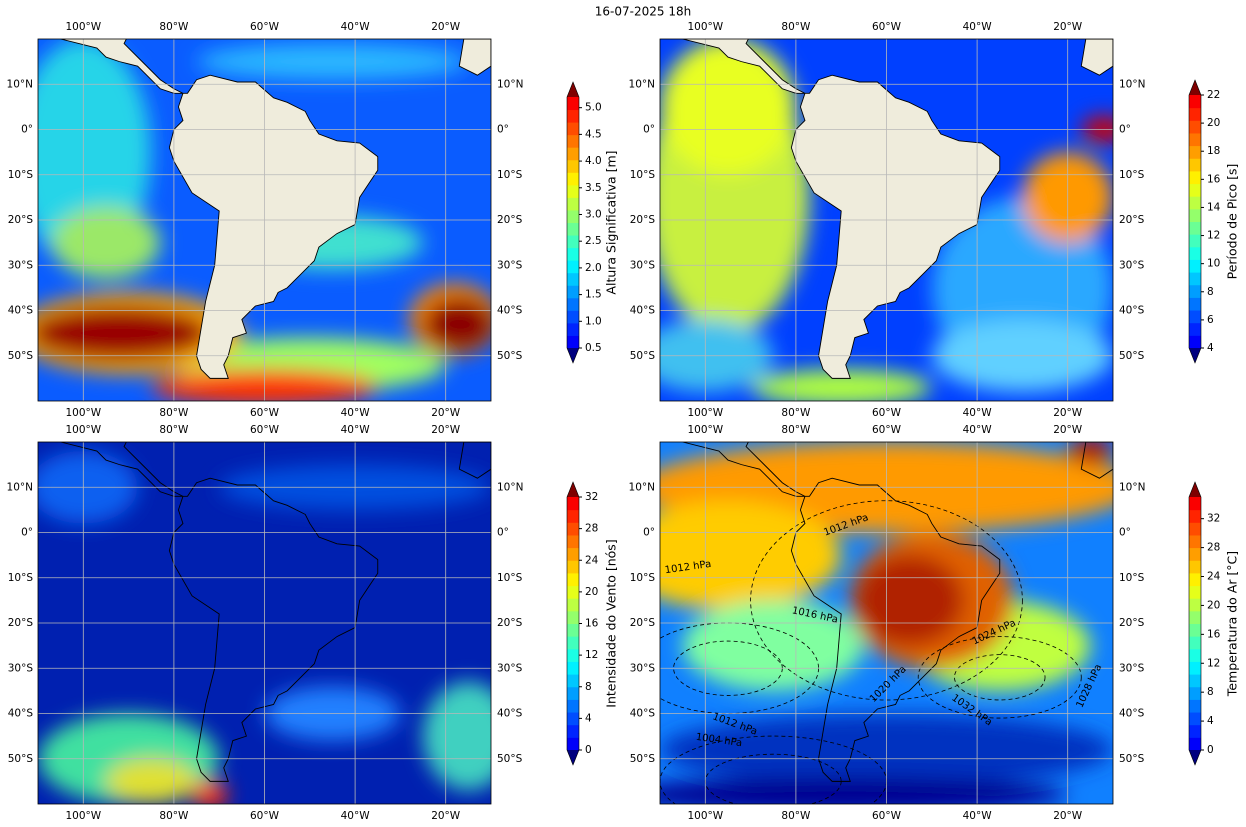 This screenshot has height=827, width=1246. Describe the element at coordinates (643, 12) in the screenshot. I see `figure-title: 16-07-2025 18h` at that location.